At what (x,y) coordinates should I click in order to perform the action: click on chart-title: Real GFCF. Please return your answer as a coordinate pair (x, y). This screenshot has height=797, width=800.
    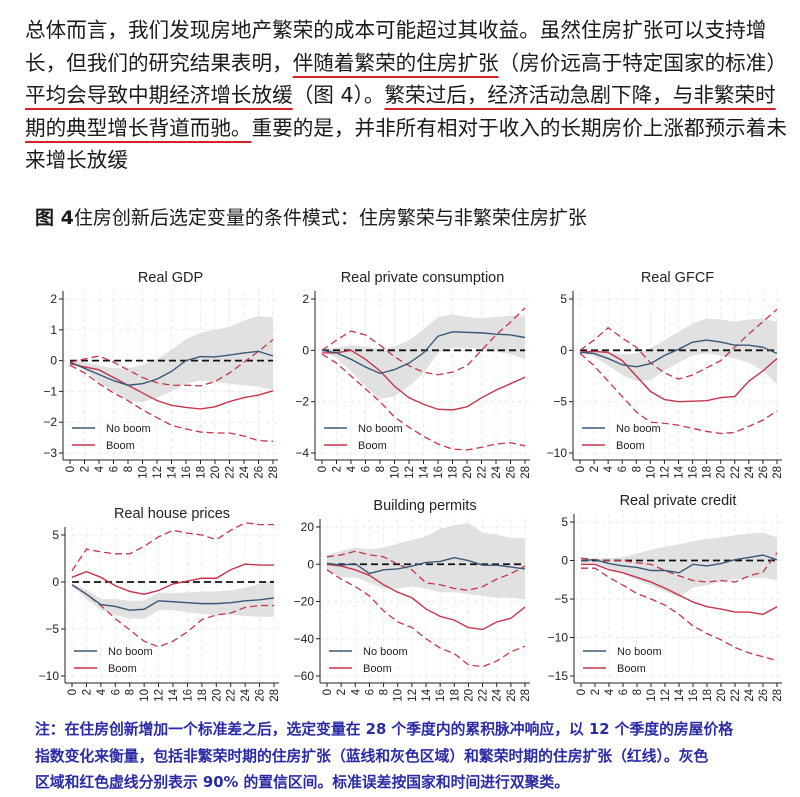
    Looking at the image, I should click on (677, 278).